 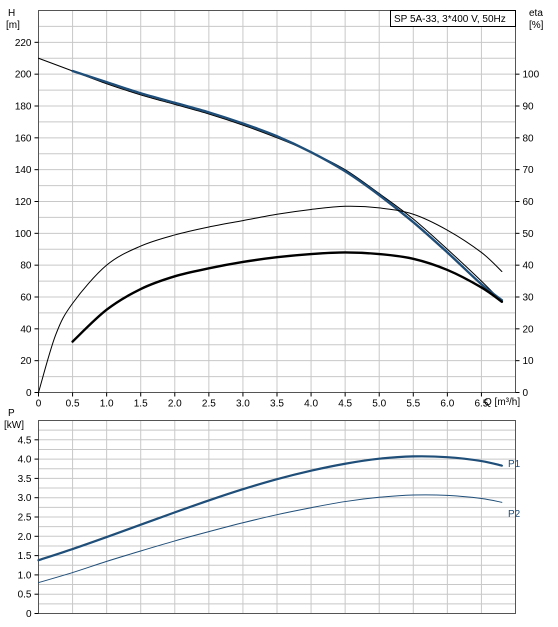 I want to click on y-tick-label: 4.0, so click(x=25, y=460).